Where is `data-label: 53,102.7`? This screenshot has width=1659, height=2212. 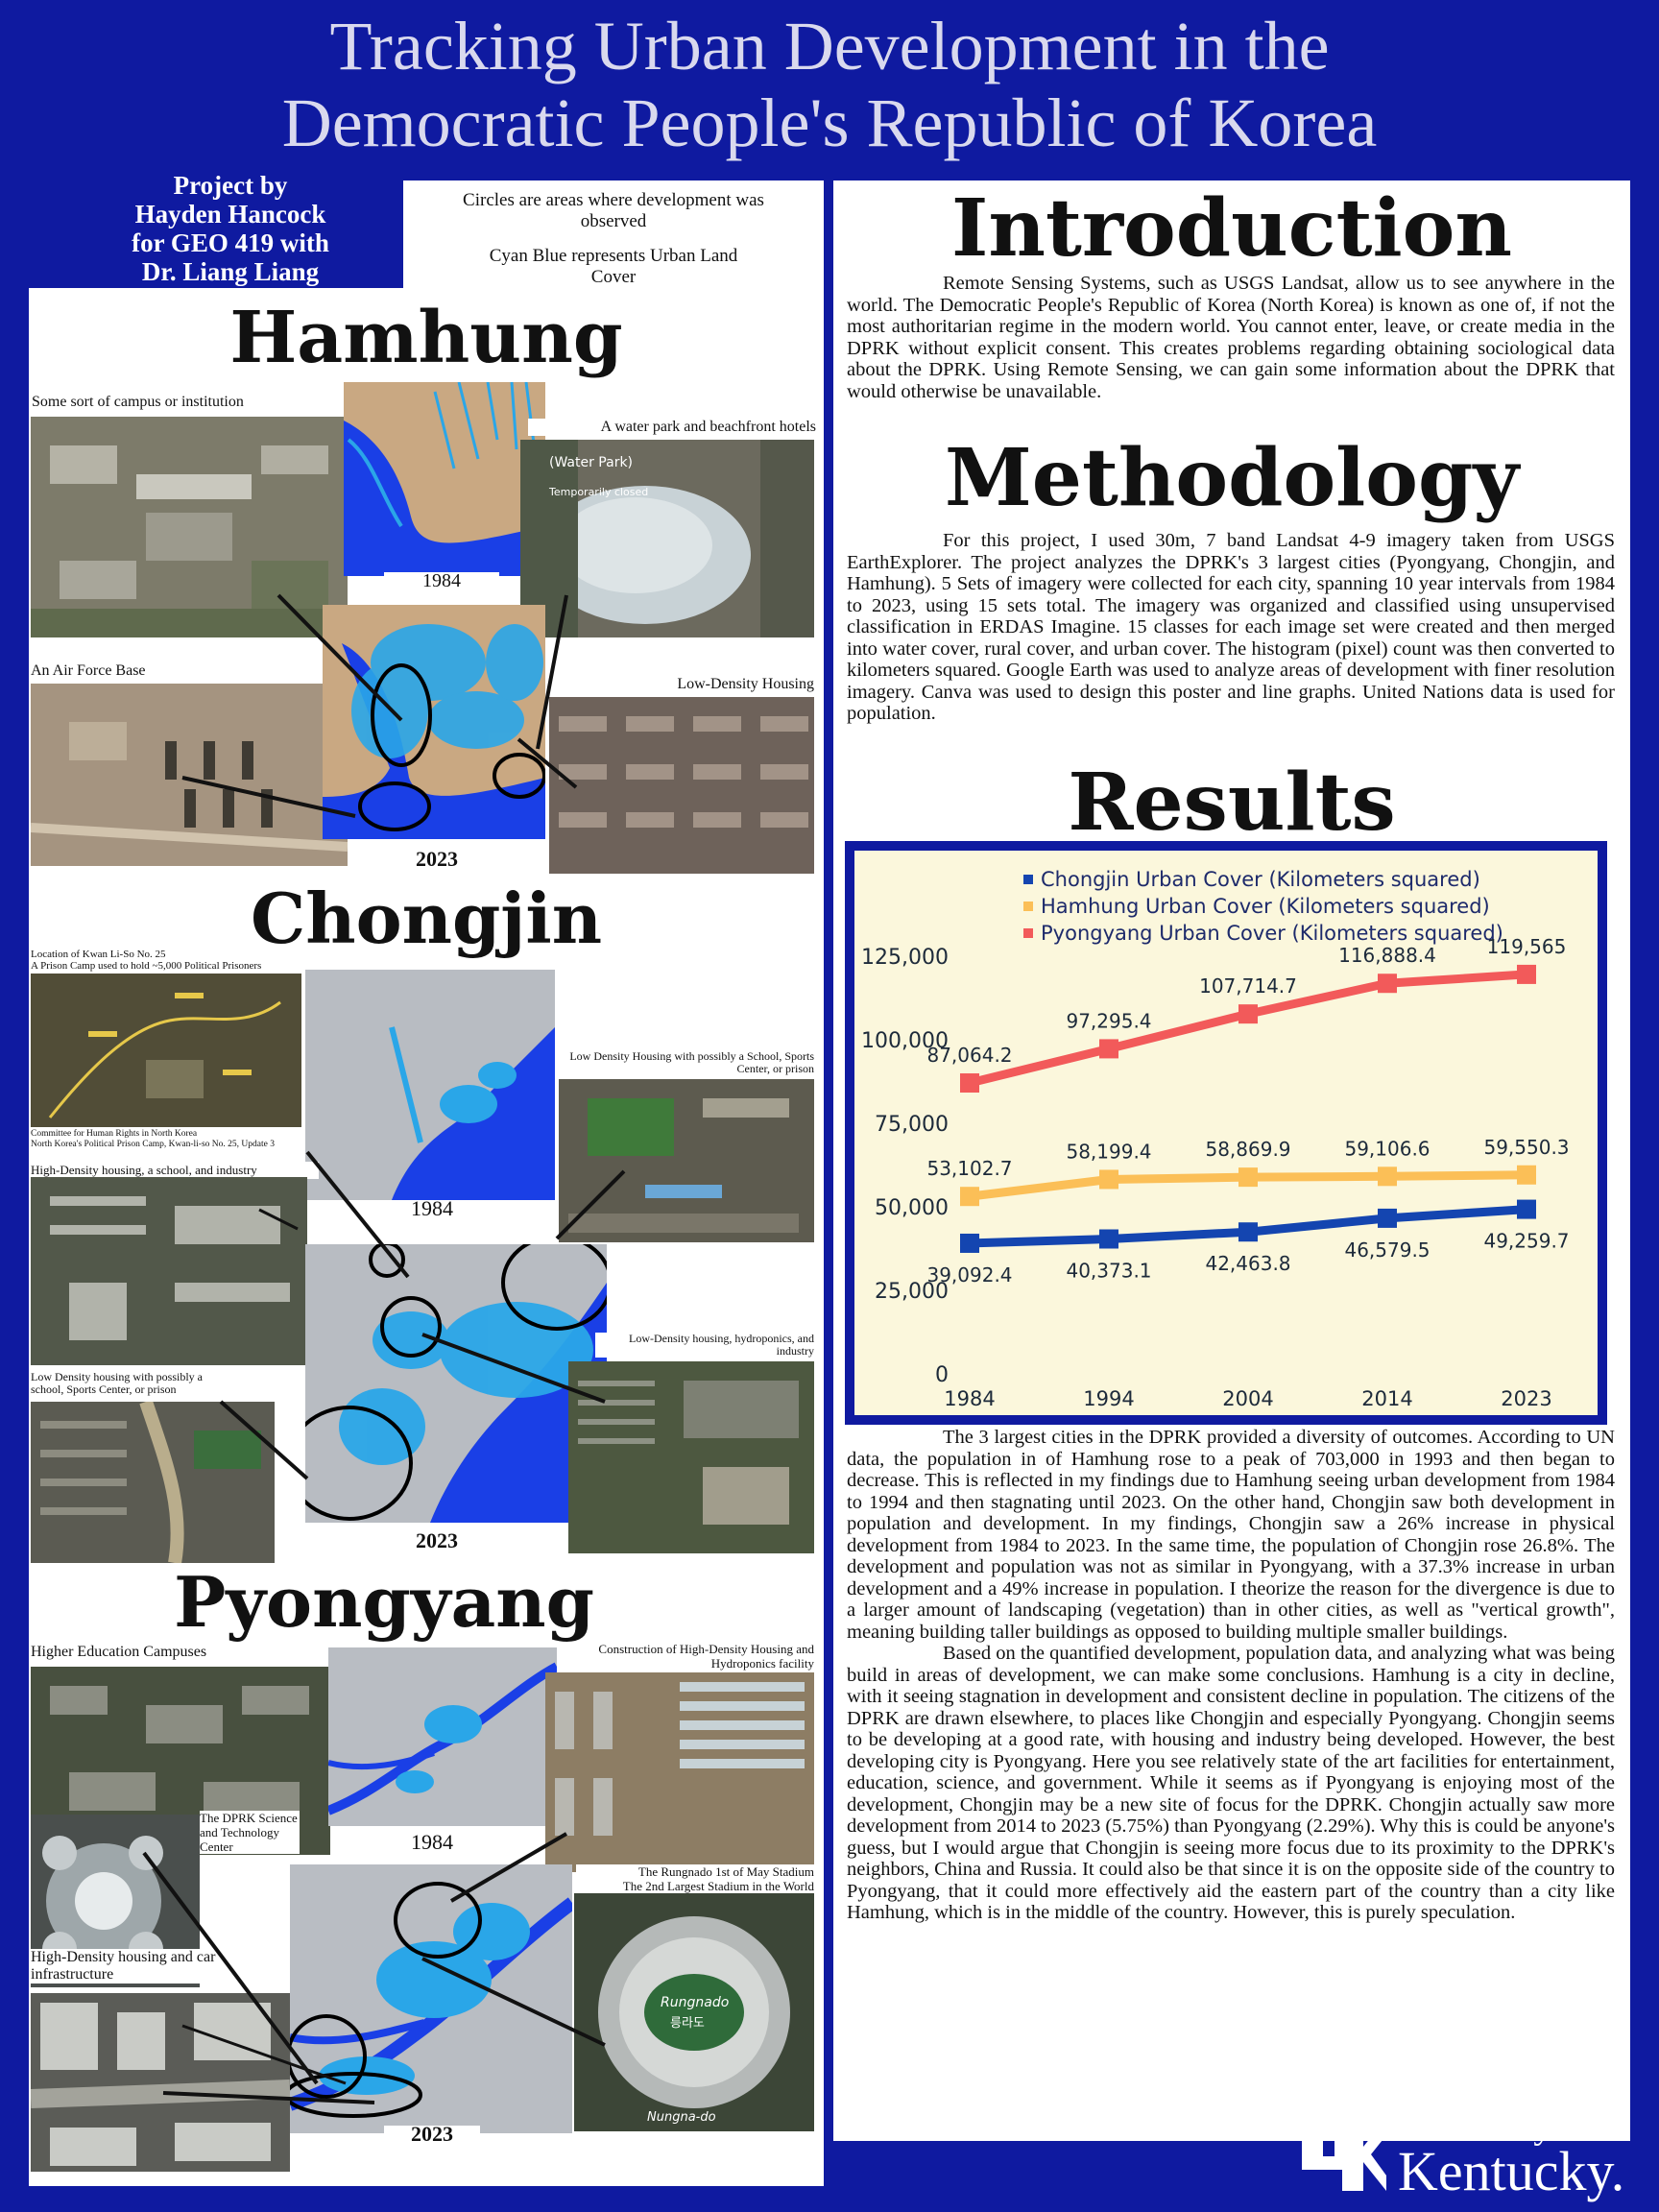
data-label: 53,102.7 is located at coordinates (969, 1168).